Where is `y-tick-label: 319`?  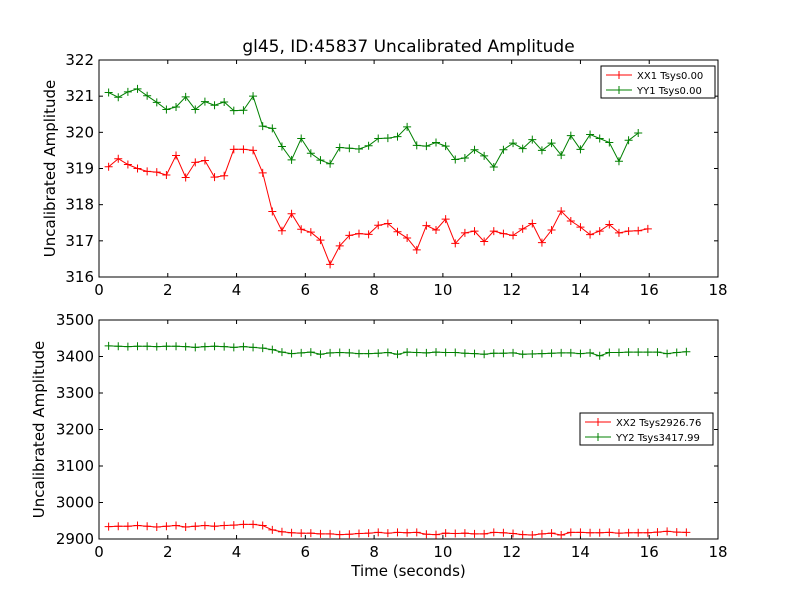
y-tick-label: 319 is located at coordinates (79, 169).